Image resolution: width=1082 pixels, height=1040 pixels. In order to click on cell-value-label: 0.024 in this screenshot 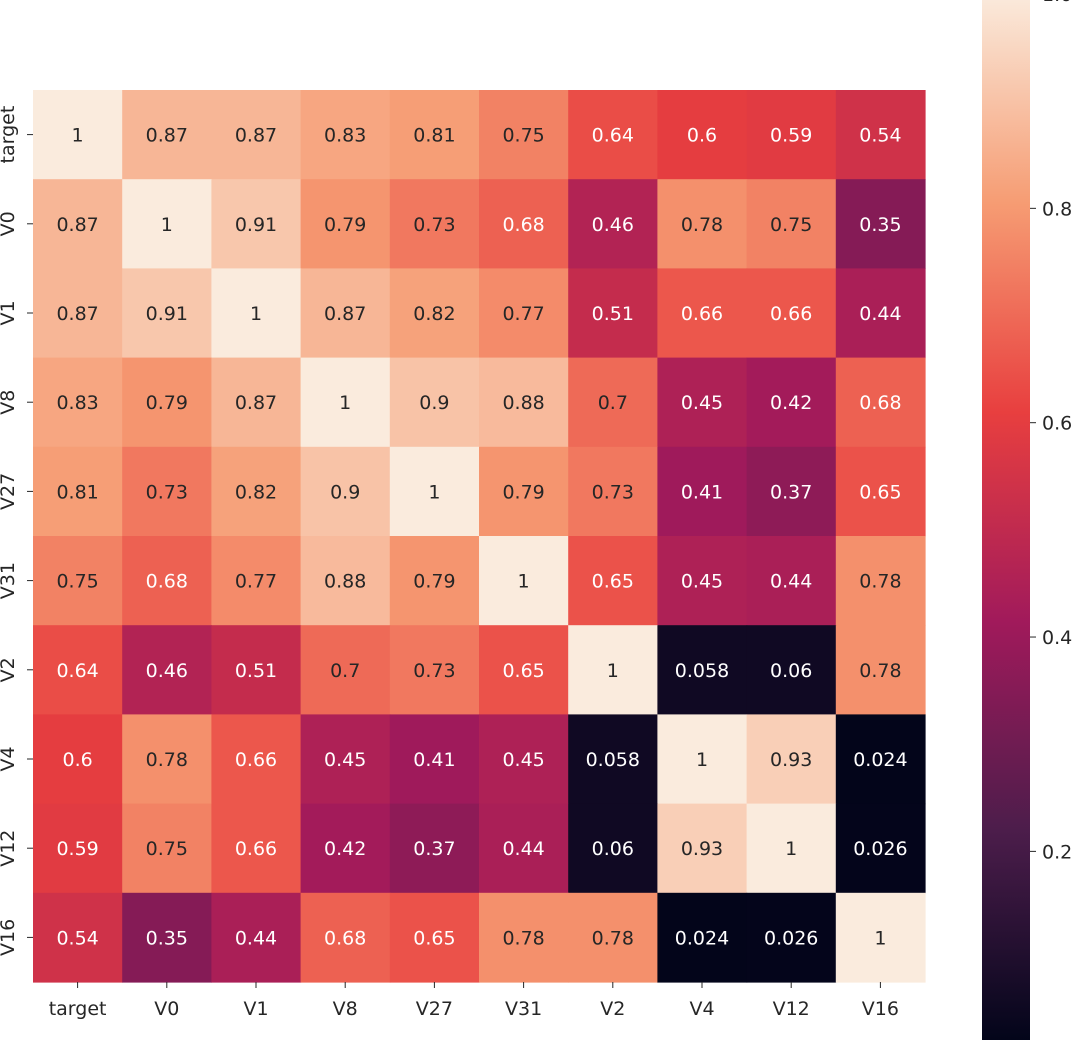, I will do `click(880, 760)`.